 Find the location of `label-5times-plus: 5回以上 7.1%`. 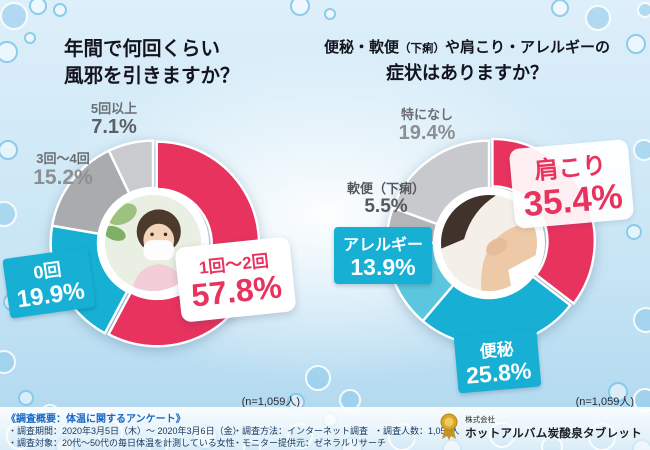

label-5times-plus: 5回以上 7.1% is located at coordinates (114, 118).